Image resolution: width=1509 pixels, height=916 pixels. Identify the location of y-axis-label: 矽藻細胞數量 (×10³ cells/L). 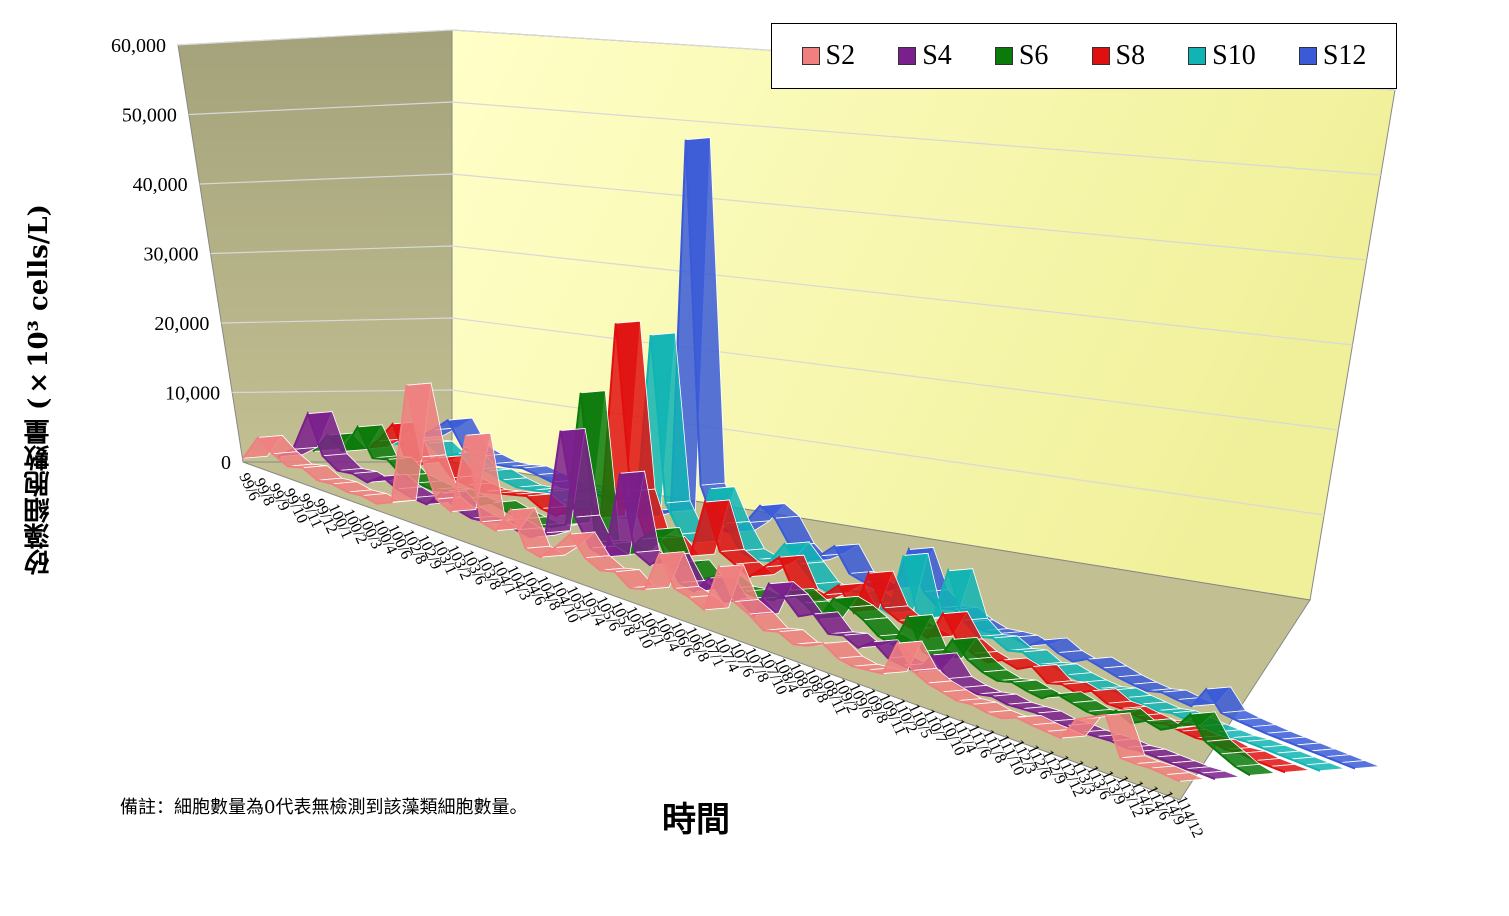
(39, 390).